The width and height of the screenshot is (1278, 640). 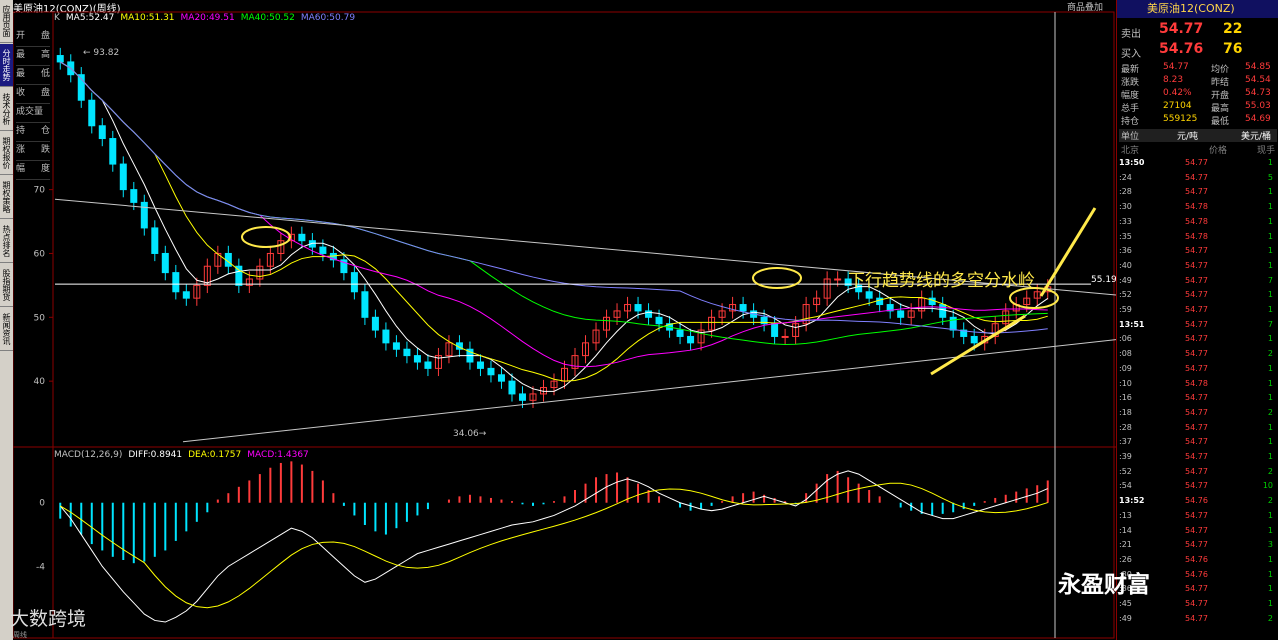 I want to click on unit-label: 单位, so click(x=1130, y=137).